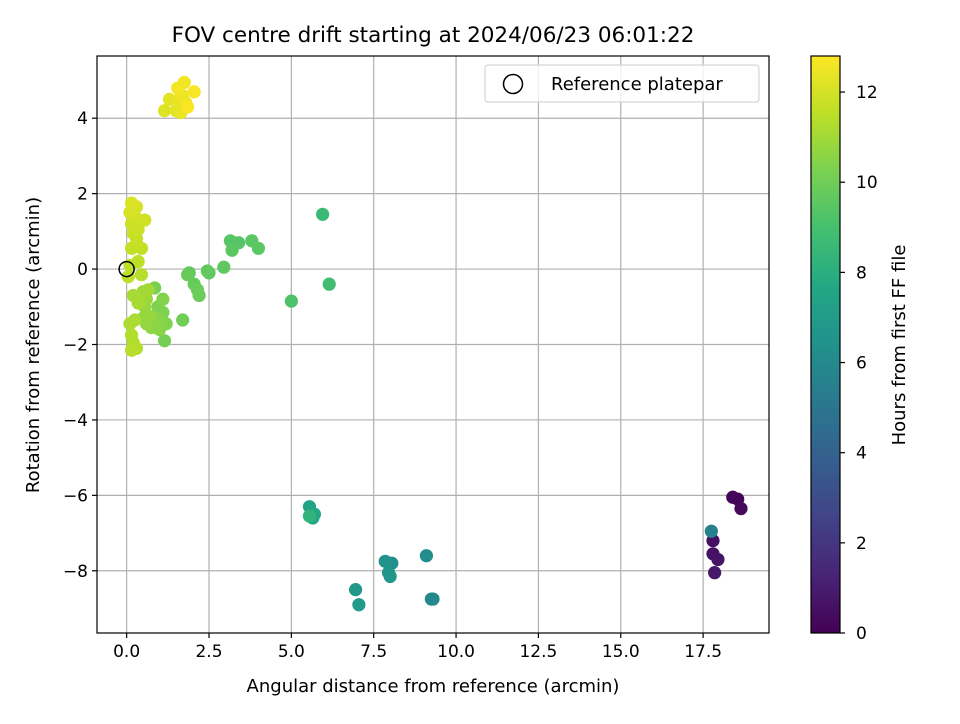  Describe the element at coordinates (867, 183) in the screenshot. I see `colorbar-tick-label: 10` at that location.